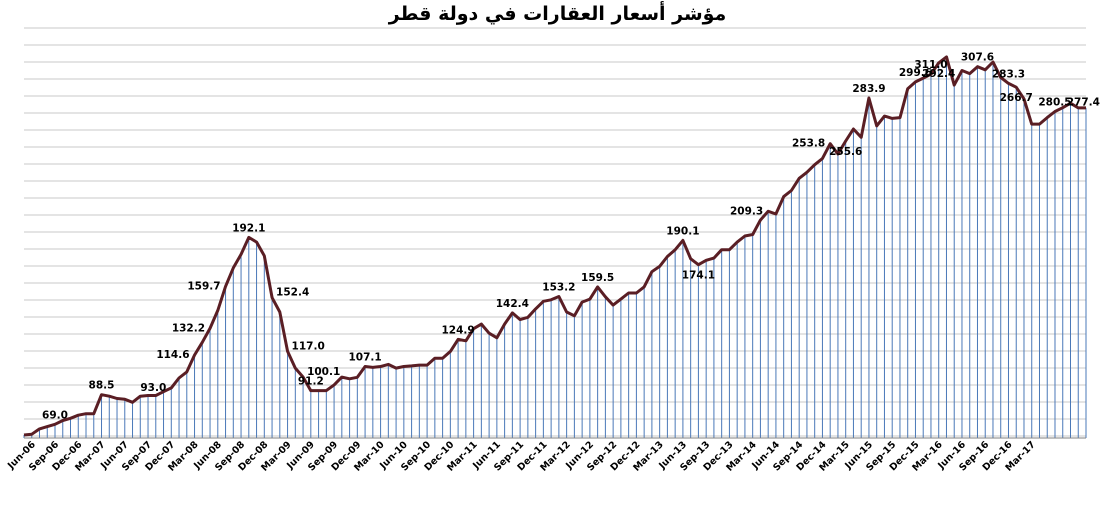  I want to click on data-label: 91.2, so click(311, 382).